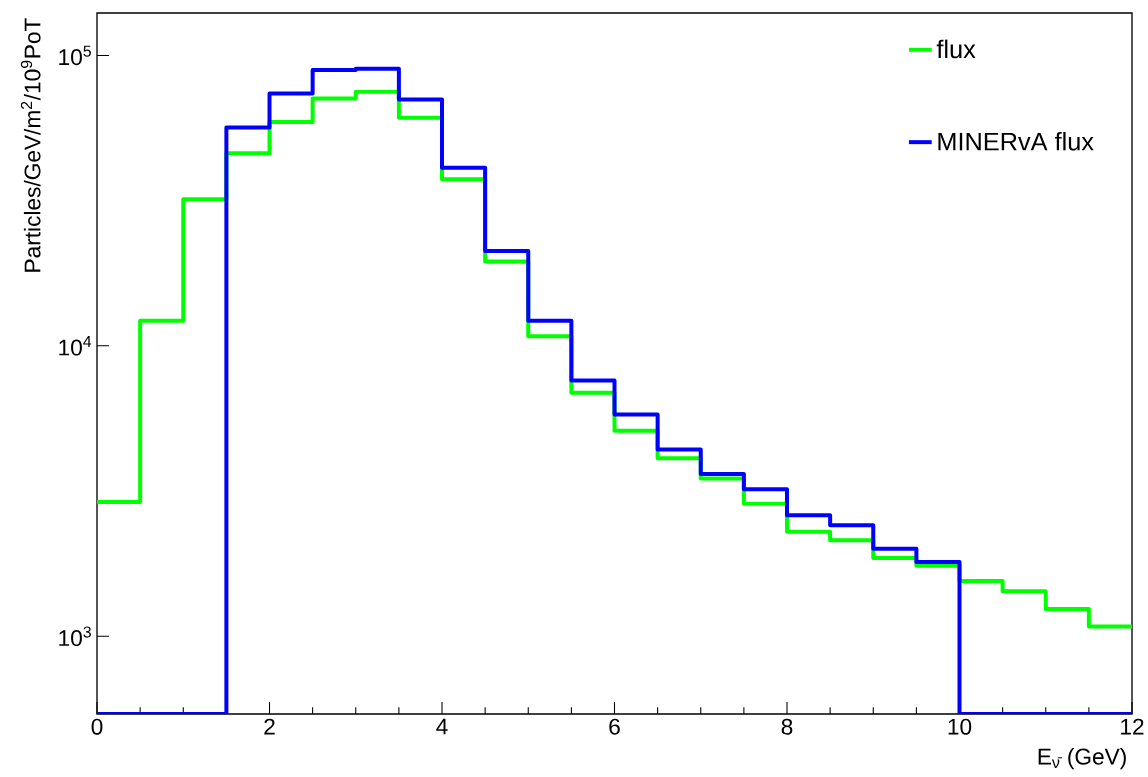 The height and width of the screenshot is (777, 1148). Describe the element at coordinates (787, 726) in the screenshot. I see `x-tick-label: 8` at that location.